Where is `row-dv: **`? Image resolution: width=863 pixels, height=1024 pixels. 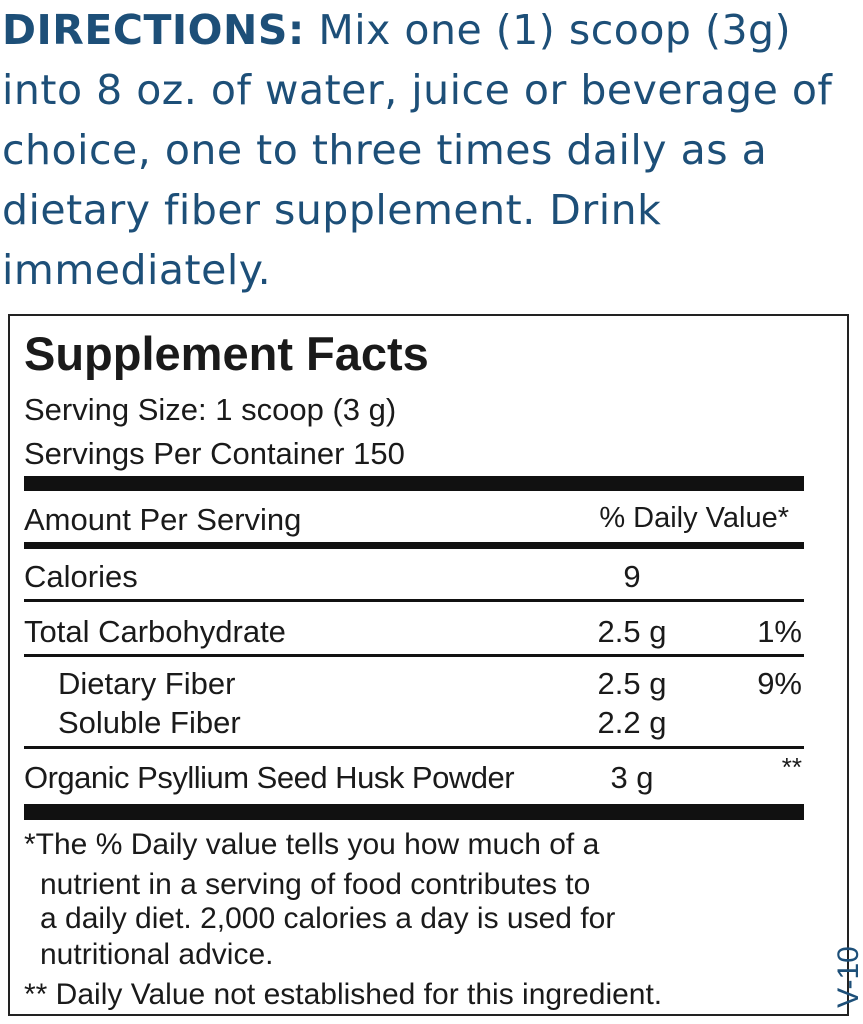 row-dv: ** is located at coordinates (791, 767).